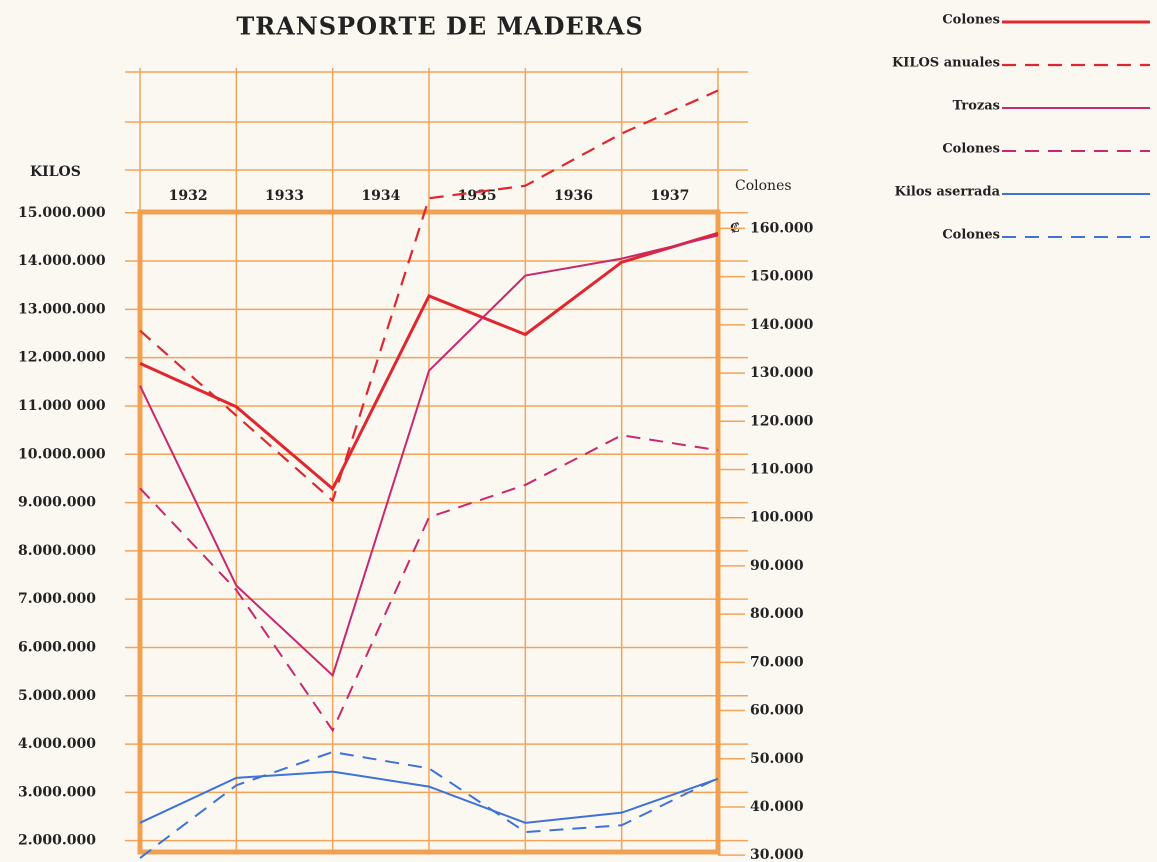 The width and height of the screenshot is (1157, 862). What do you see at coordinates (284, 196) in the screenshot?
I see `x-tick-label: 1933` at bounding box center [284, 196].